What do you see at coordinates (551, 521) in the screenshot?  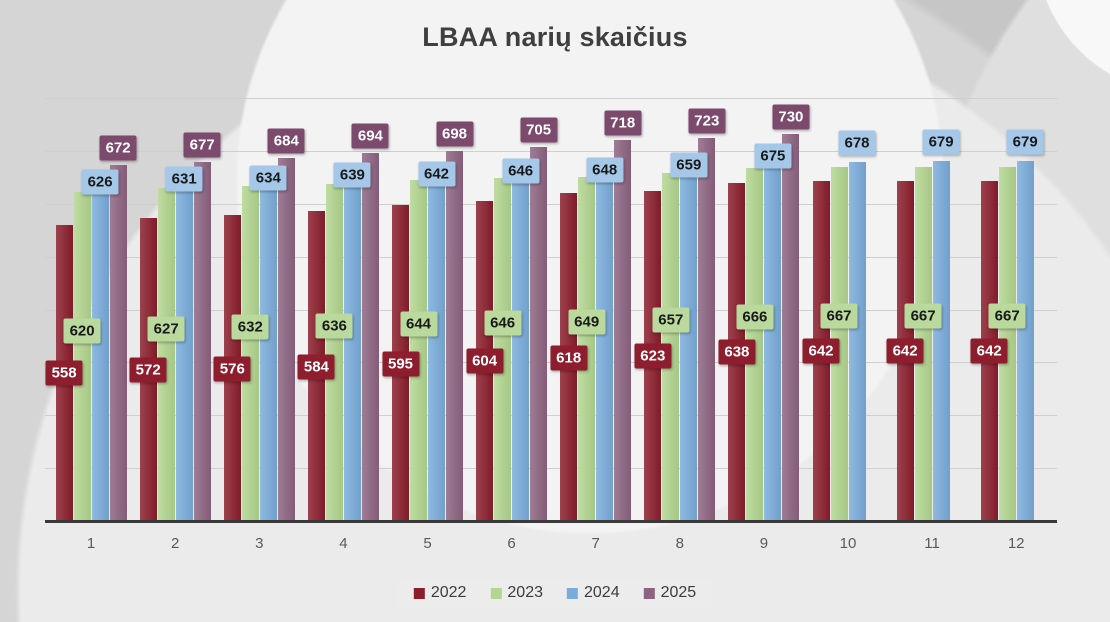 I see `x-axis-line` at bounding box center [551, 521].